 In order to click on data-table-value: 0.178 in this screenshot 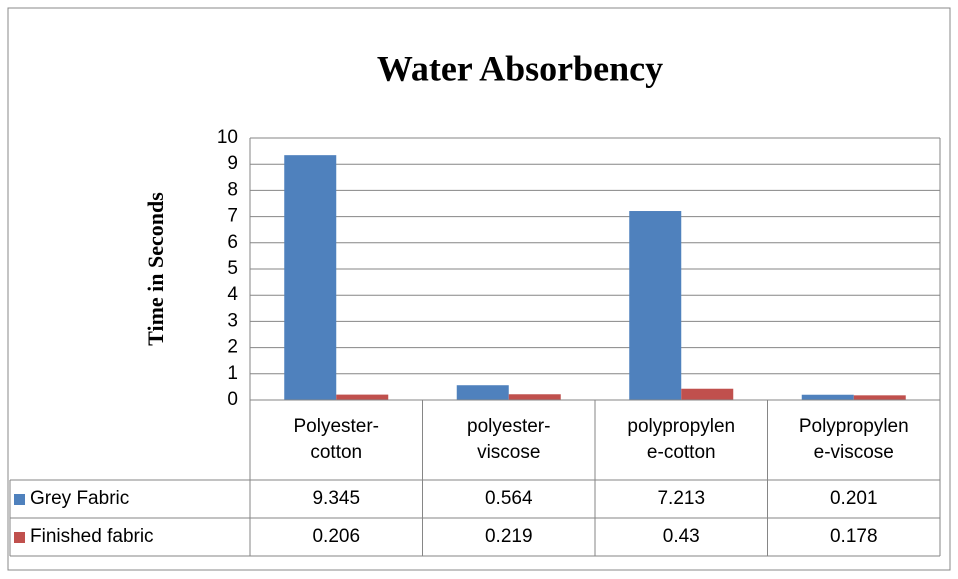, I will do `click(853, 536)`.